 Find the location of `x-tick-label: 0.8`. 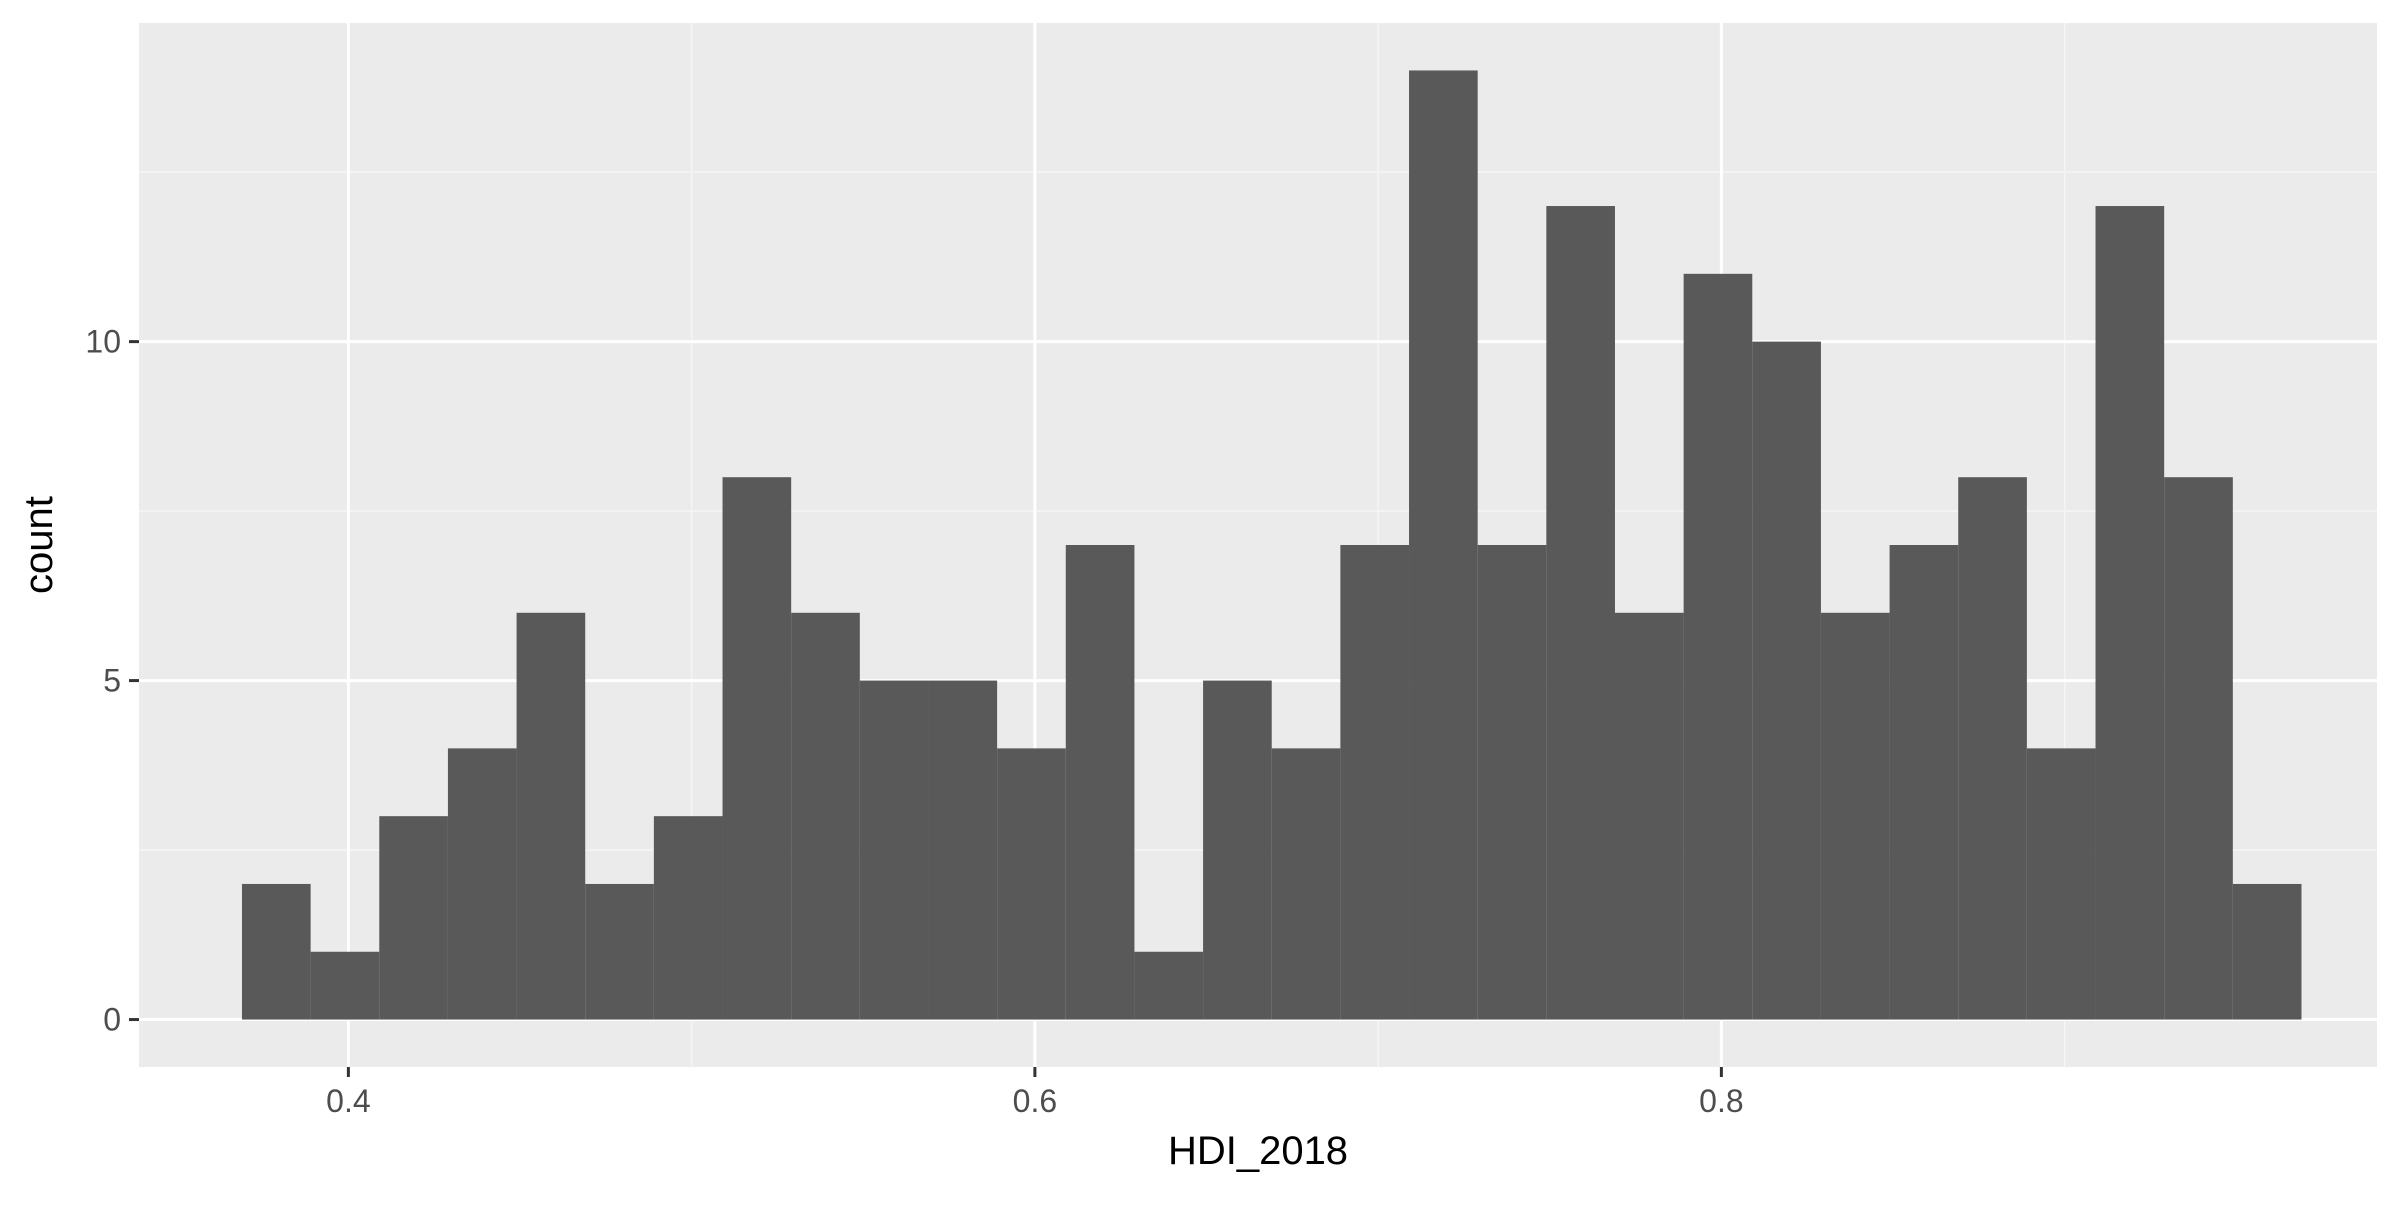

x-tick-label: 0.8 is located at coordinates (1721, 1101).